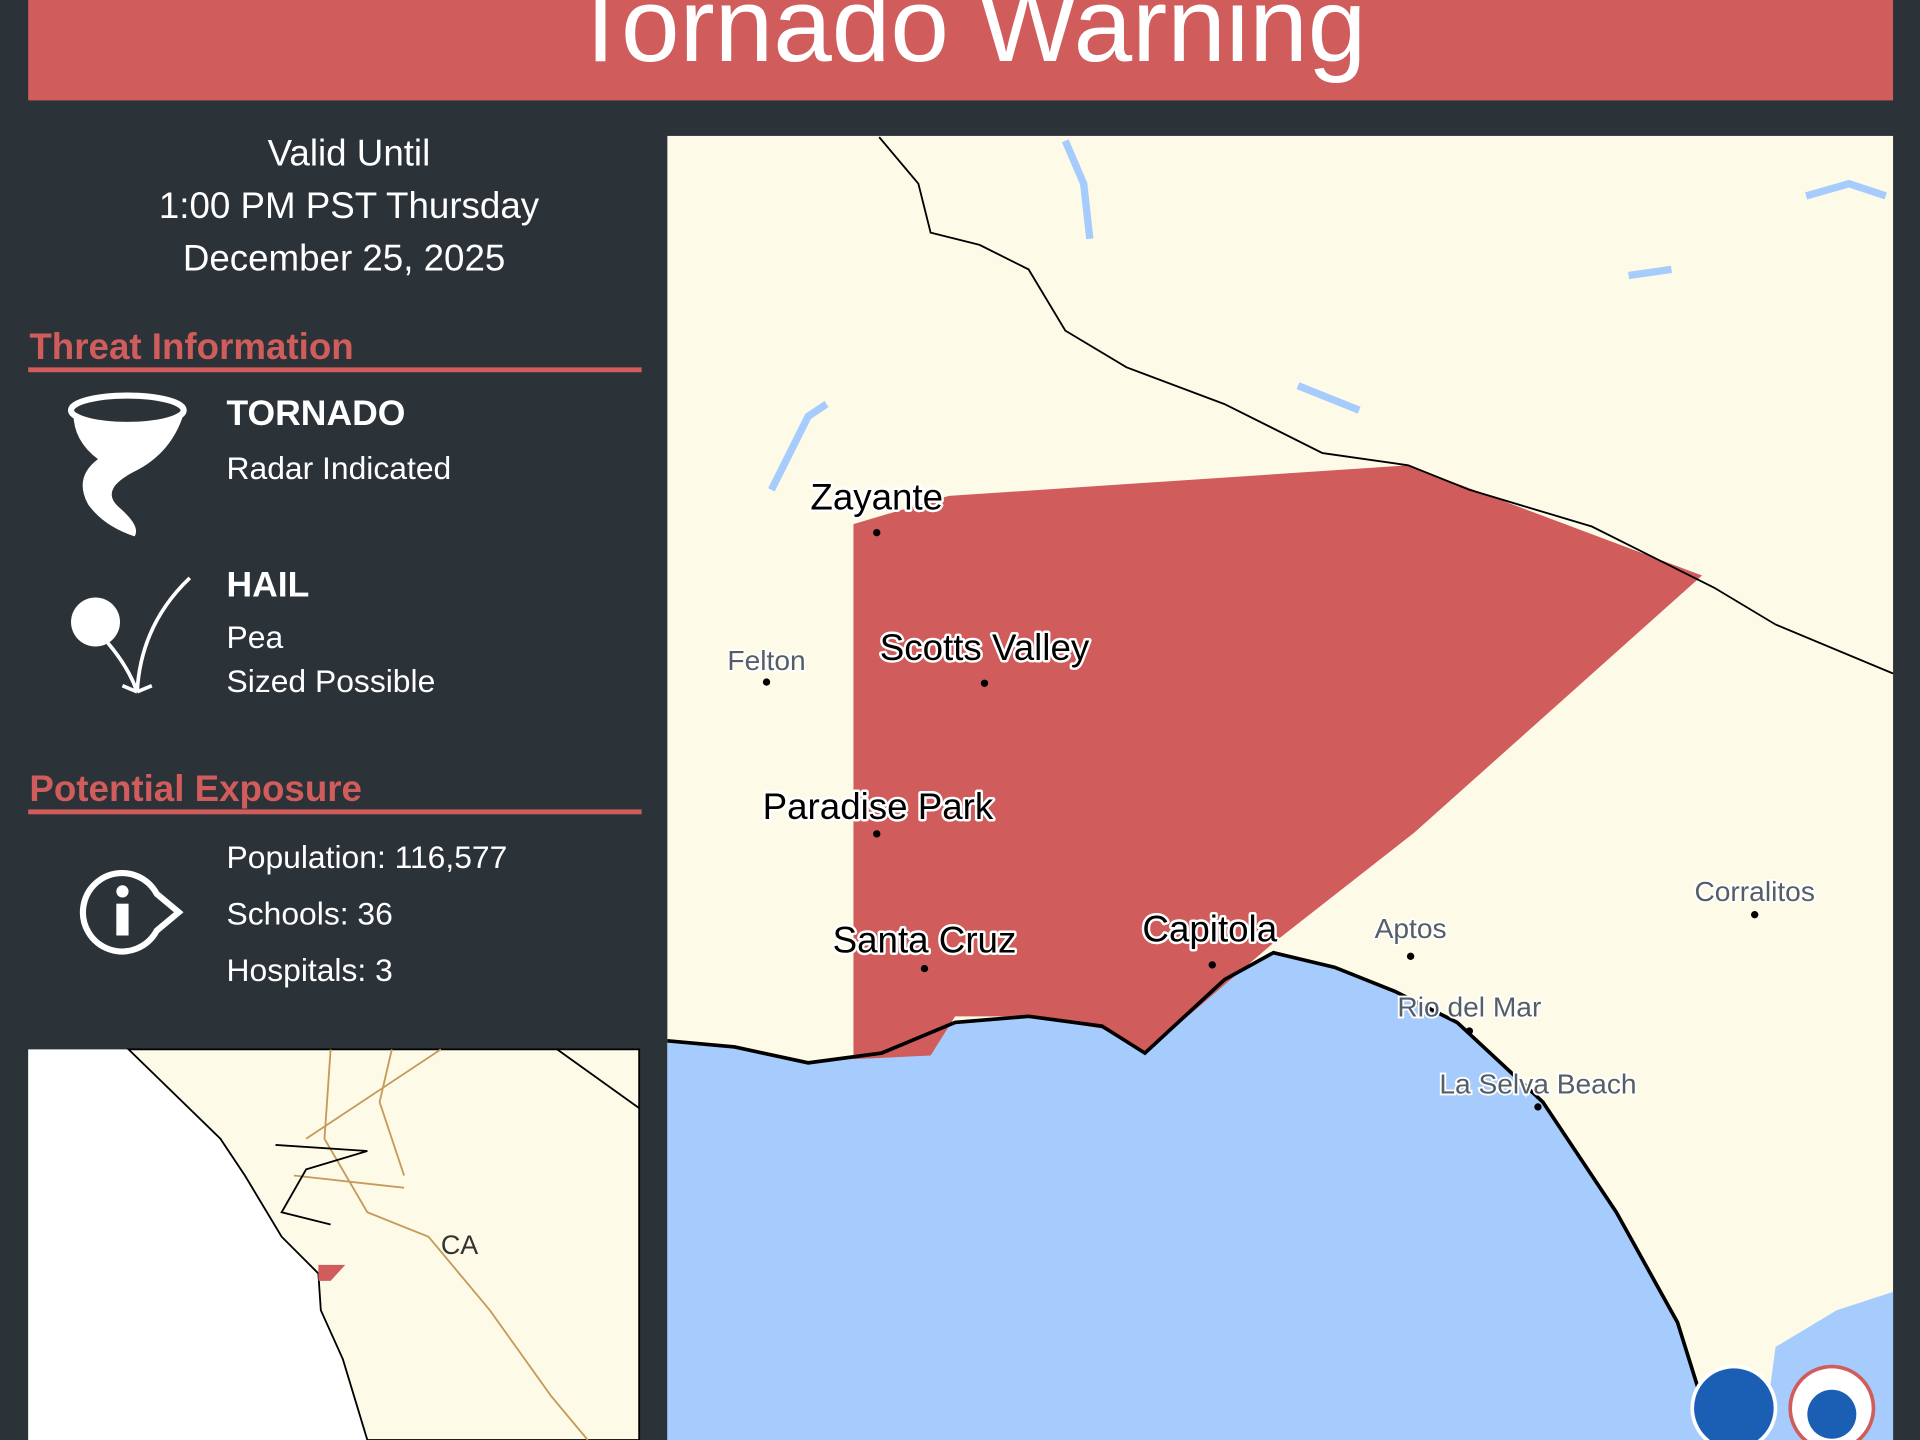 The width and height of the screenshot is (1920, 1440). What do you see at coordinates (878, 806) in the screenshot?
I see `city-label: Paradise Park` at bounding box center [878, 806].